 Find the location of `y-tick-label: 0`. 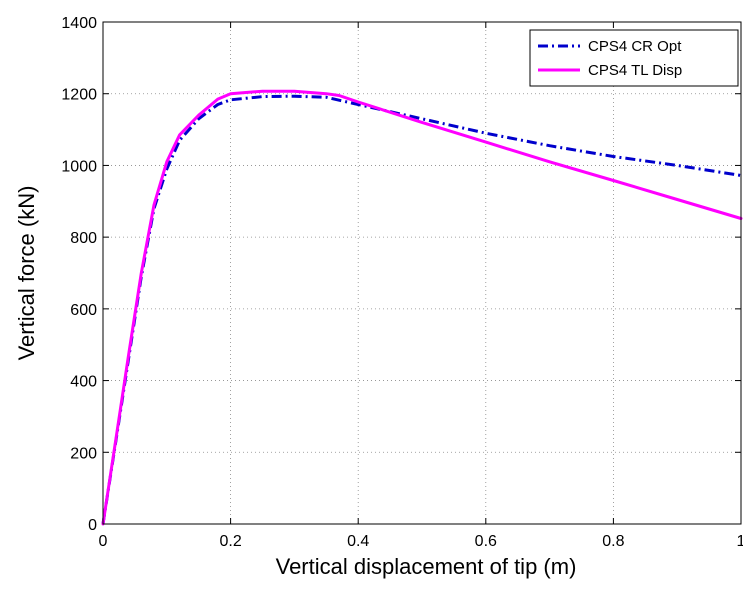

y-tick-label: 0 is located at coordinates (92, 525).